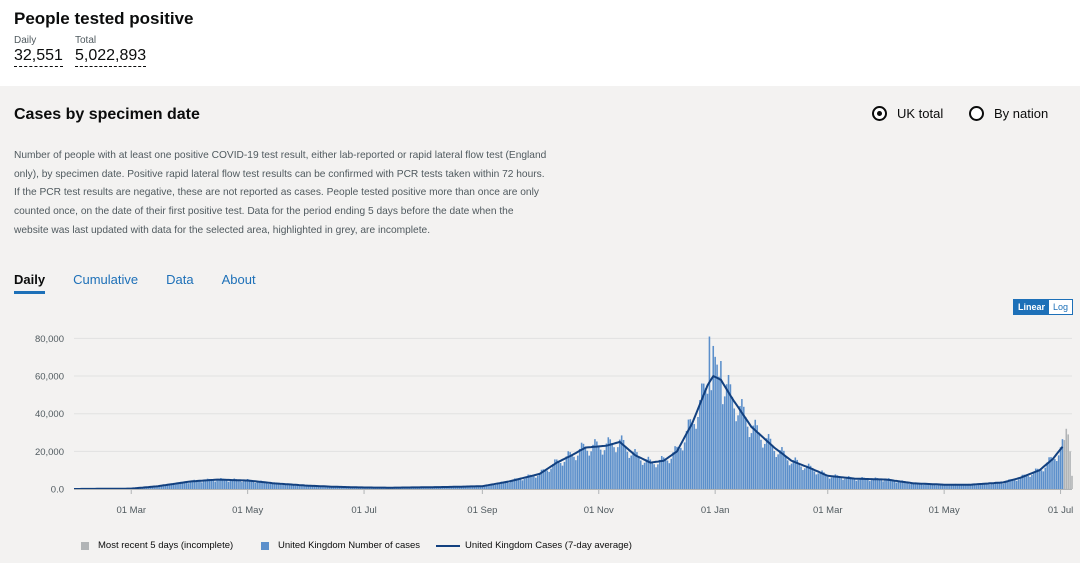 This screenshot has width=1080, height=563. Describe the element at coordinates (107, 114) in the screenshot. I see `card-title: Cases by specimen date` at that location.